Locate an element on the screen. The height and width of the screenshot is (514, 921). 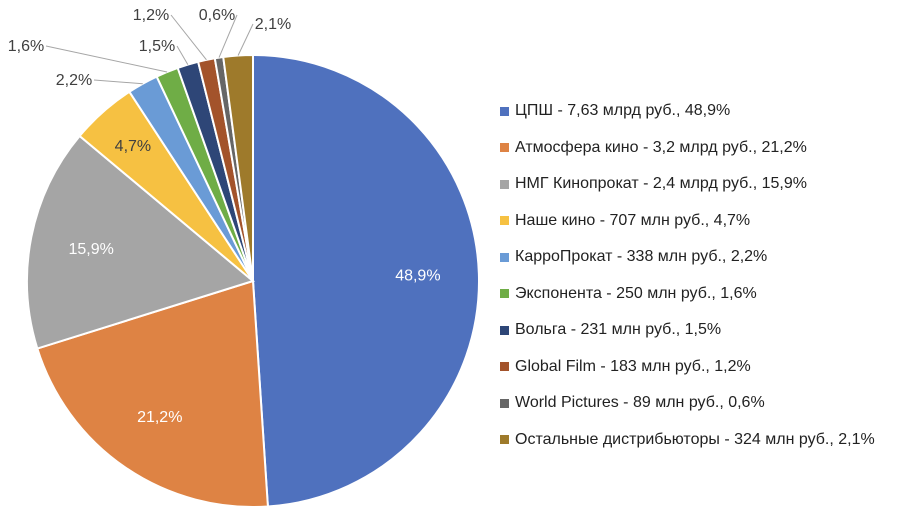
data-label: 48,9% is located at coordinates (417, 276).